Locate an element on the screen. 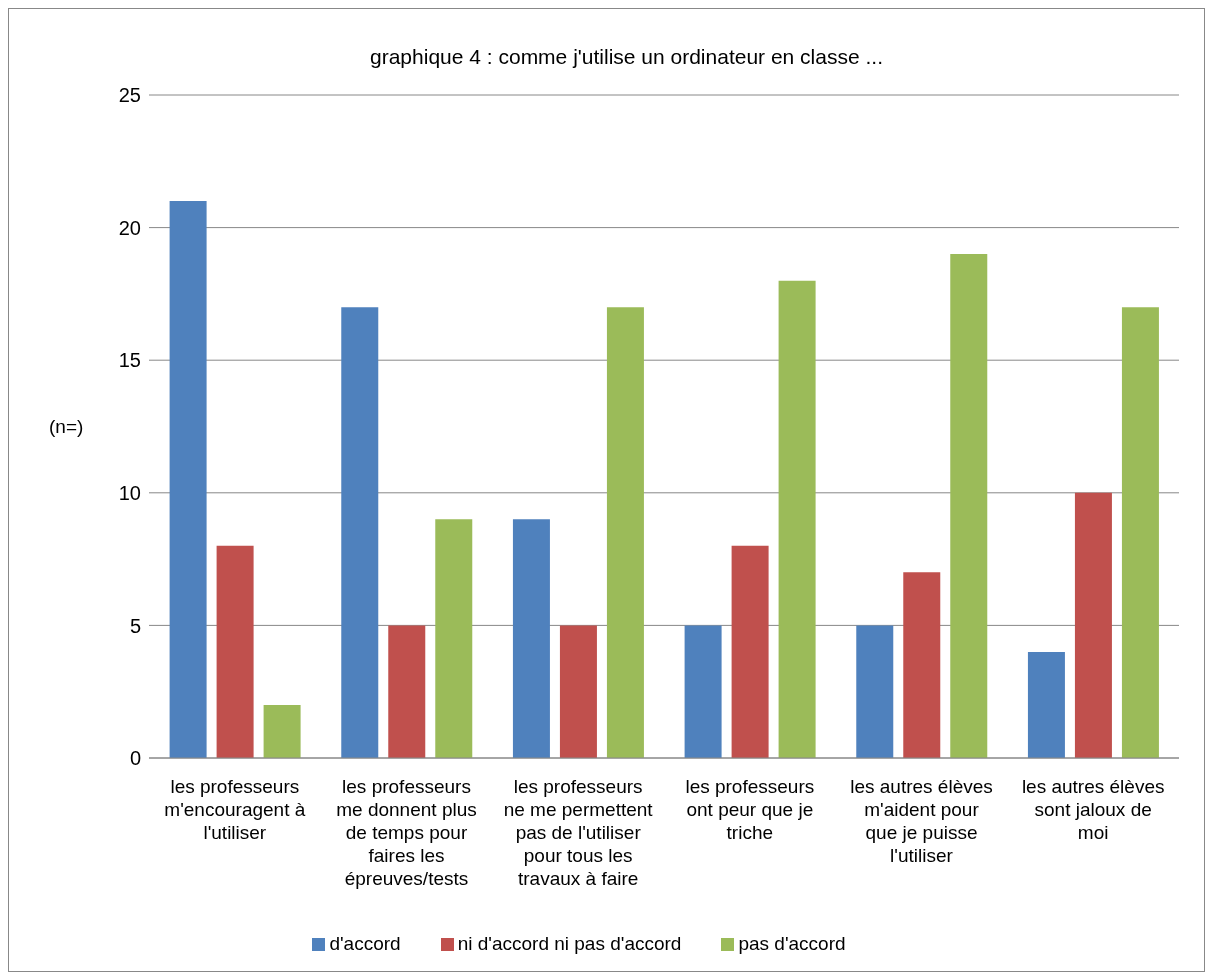  x-tick-label: les professeurs m'encouragent à l'utiliser is located at coordinates (235, 809).